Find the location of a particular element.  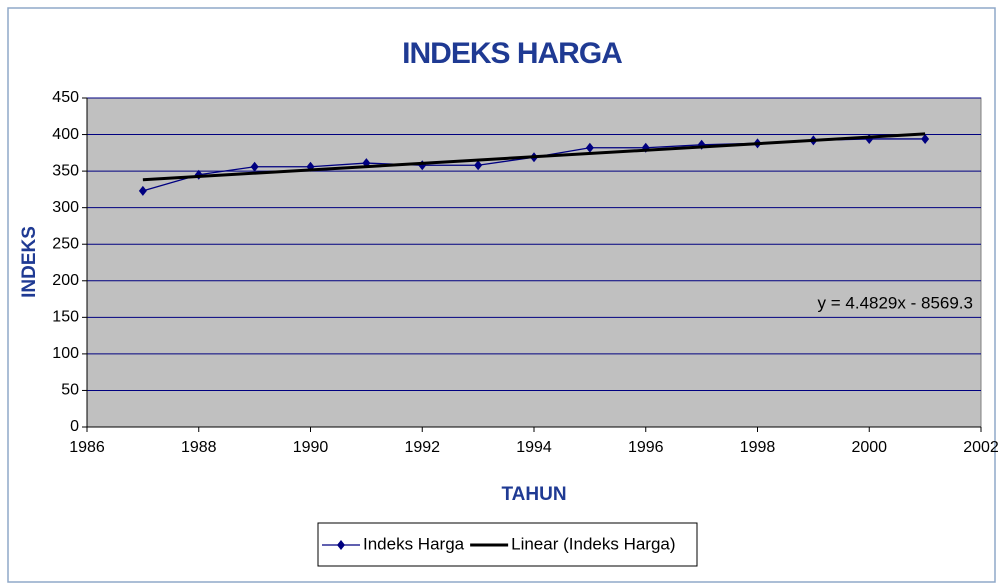

x-tick-label: 1992 is located at coordinates (422, 447).